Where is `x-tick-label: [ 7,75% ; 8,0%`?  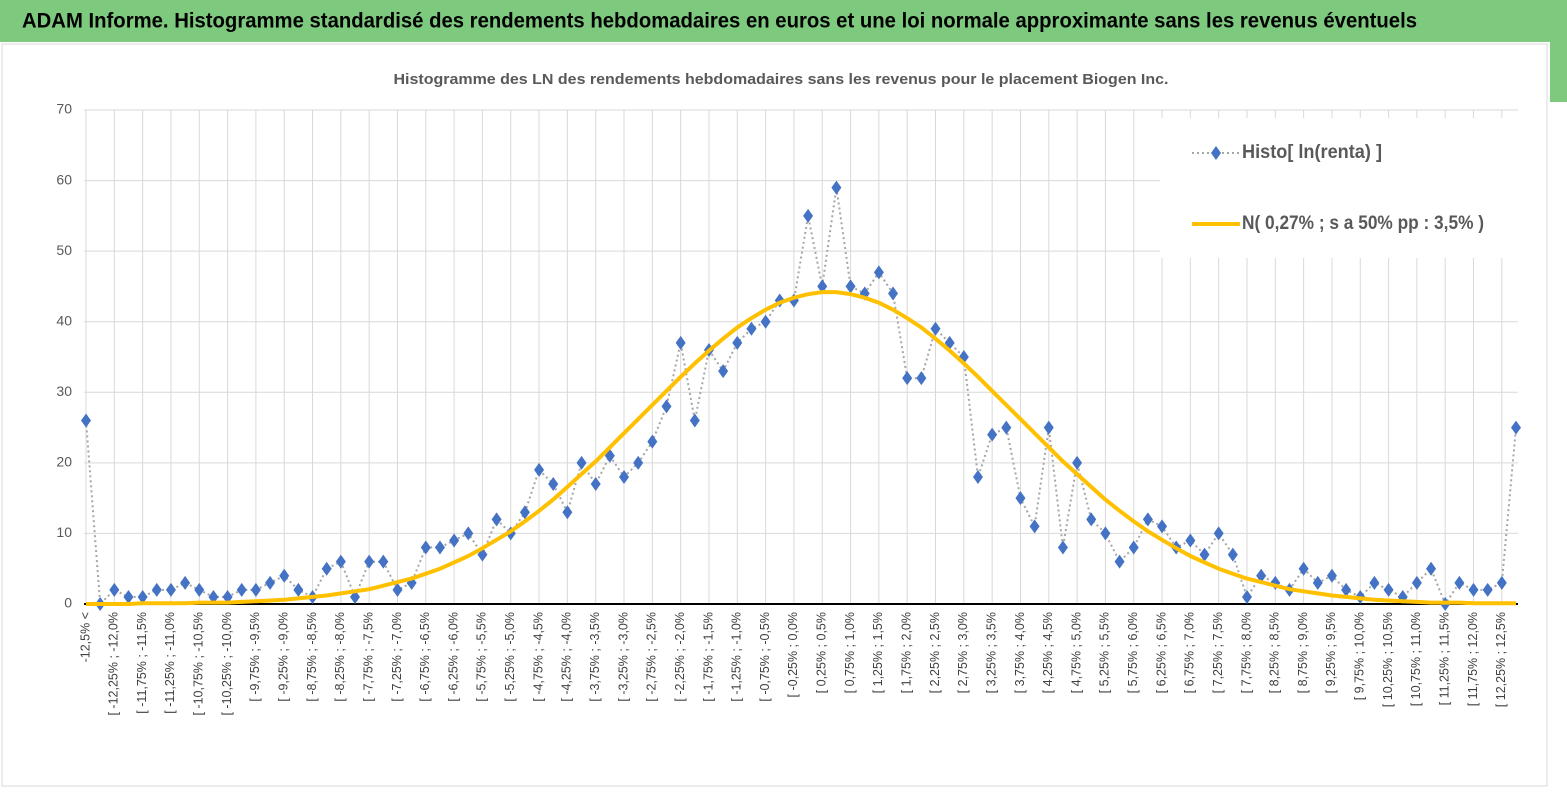
x-tick-label: [ 7,75% ; 8,0% is located at coordinates (1246, 652).